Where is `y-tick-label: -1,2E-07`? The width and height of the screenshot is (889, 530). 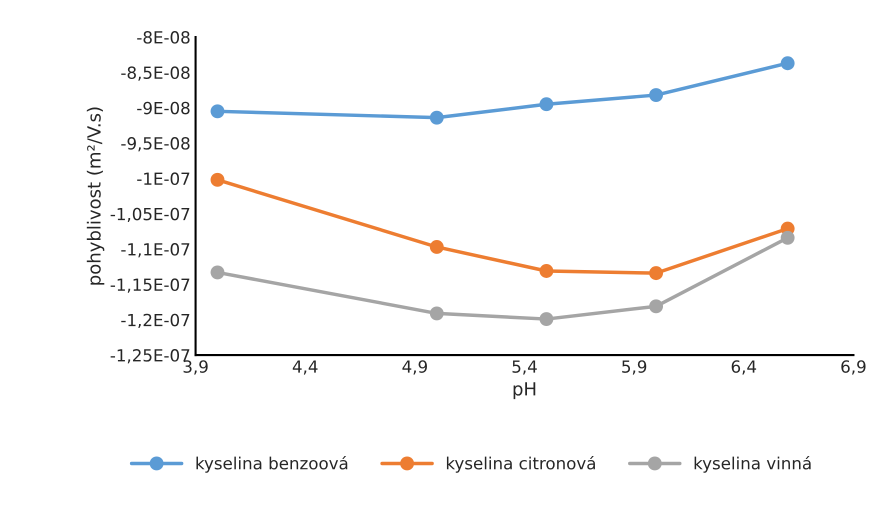 y-tick-label: -1,2E-07 is located at coordinates (155, 321).